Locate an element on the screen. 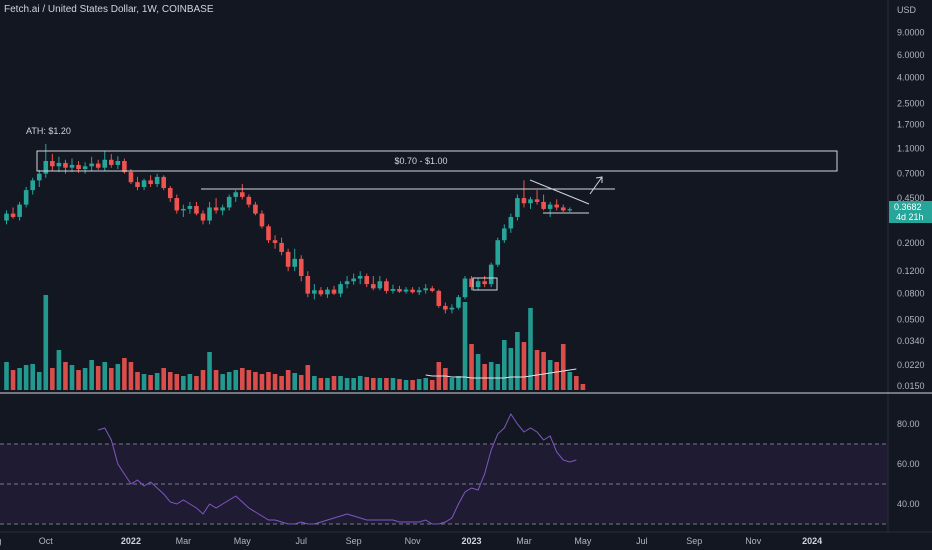 This screenshot has height=550, width=932. resistance-zone-label: $0.70 - $1.00 is located at coordinates (420, 161).